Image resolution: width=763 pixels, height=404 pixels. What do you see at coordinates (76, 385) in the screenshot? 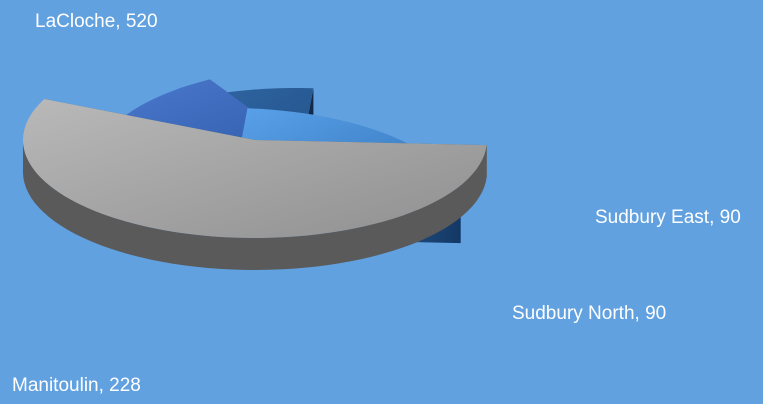
I see `data-label-manitoulin: Manitoulin, 228` at bounding box center [76, 385].